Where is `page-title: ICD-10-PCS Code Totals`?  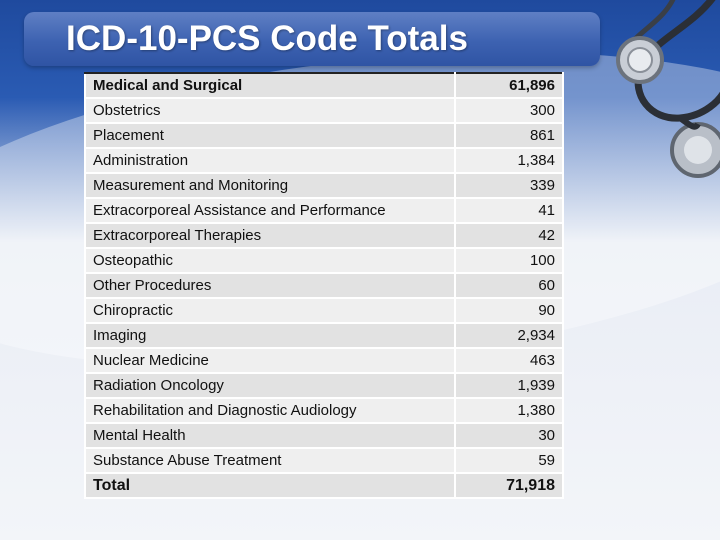
page-title: ICD-10-PCS Code Totals is located at coordinates (267, 38).